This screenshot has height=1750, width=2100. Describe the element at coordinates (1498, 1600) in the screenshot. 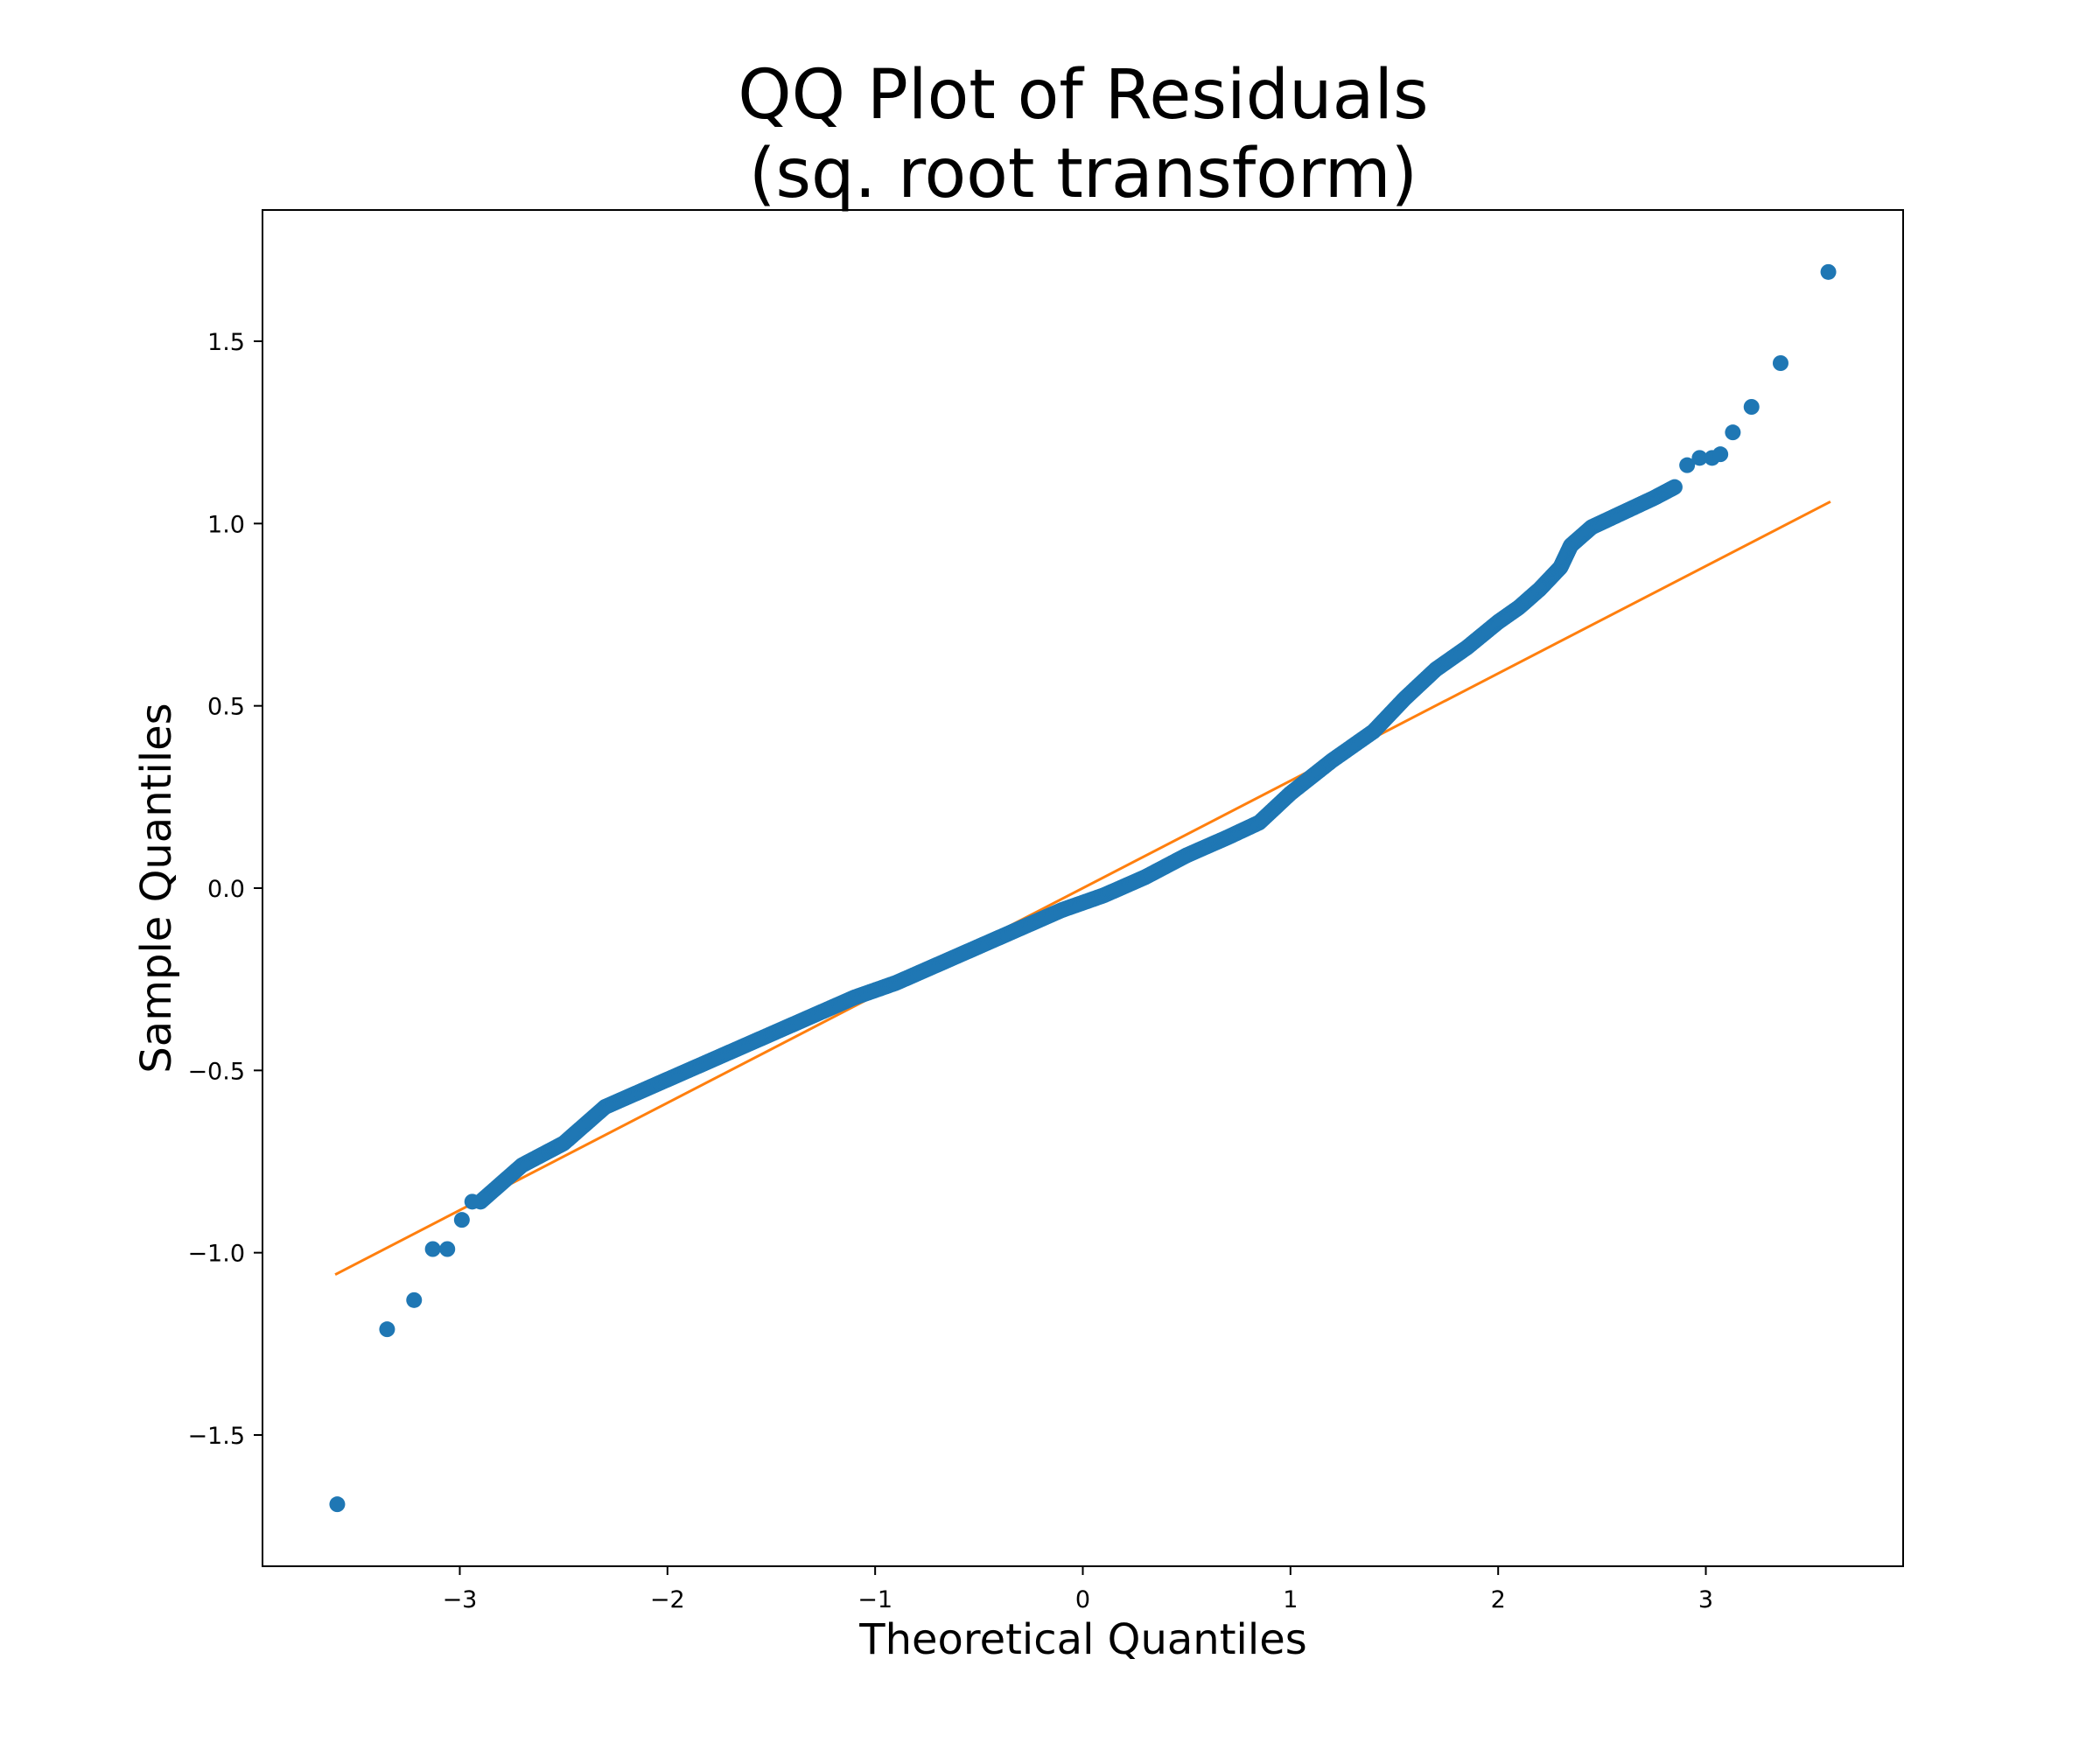

I see `x-tick-label: 2` at that location.